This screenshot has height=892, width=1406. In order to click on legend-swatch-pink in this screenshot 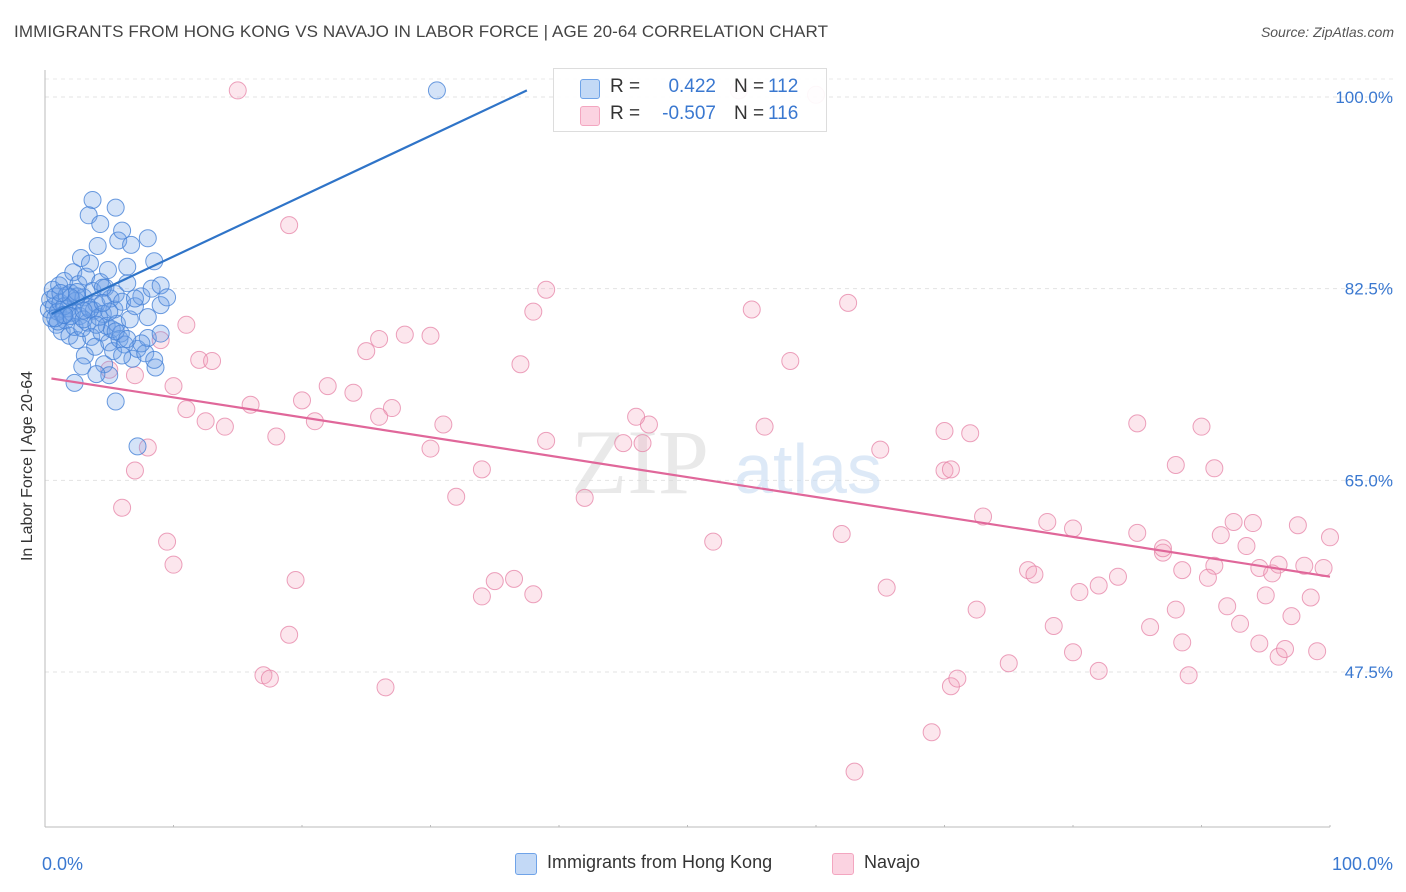, I will do `click(590, 116)`.